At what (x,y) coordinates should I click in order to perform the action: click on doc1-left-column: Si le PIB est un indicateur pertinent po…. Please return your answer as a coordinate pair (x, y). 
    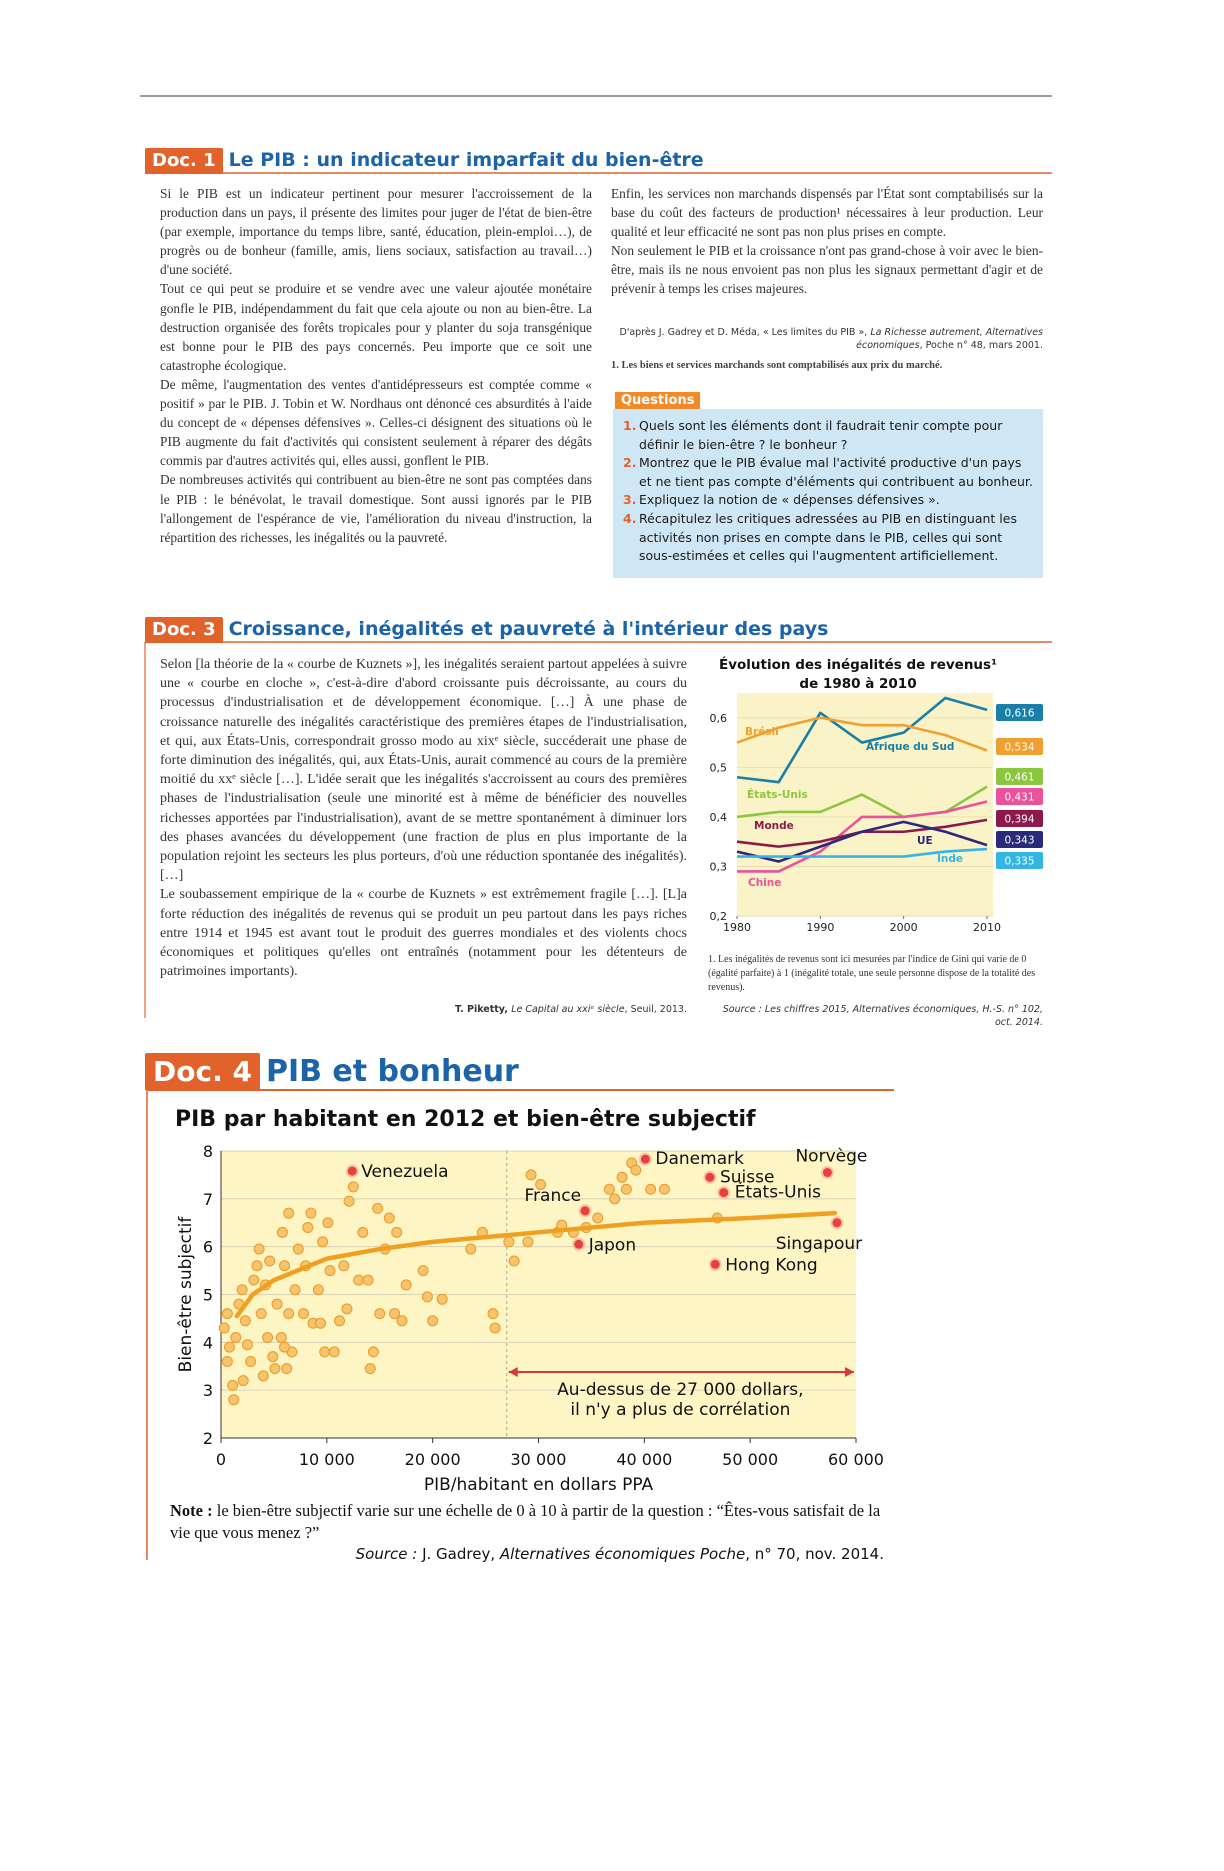
    Looking at the image, I should click on (376, 365).